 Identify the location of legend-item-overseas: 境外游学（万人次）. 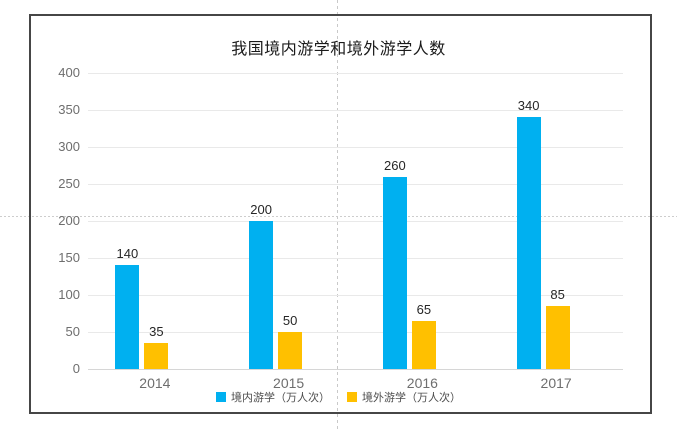
(404, 397).